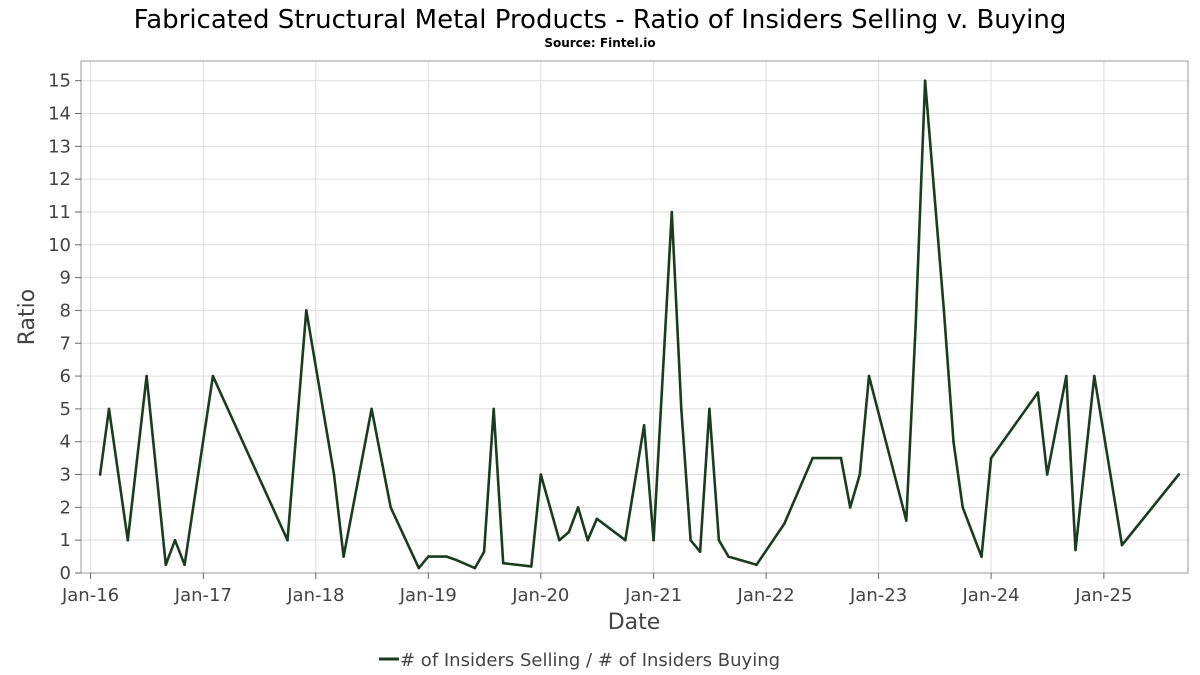 Image resolution: width=1200 pixels, height=675 pixels. Describe the element at coordinates (65, 540) in the screenshot. I see `y-tick-label: 1` at that location.